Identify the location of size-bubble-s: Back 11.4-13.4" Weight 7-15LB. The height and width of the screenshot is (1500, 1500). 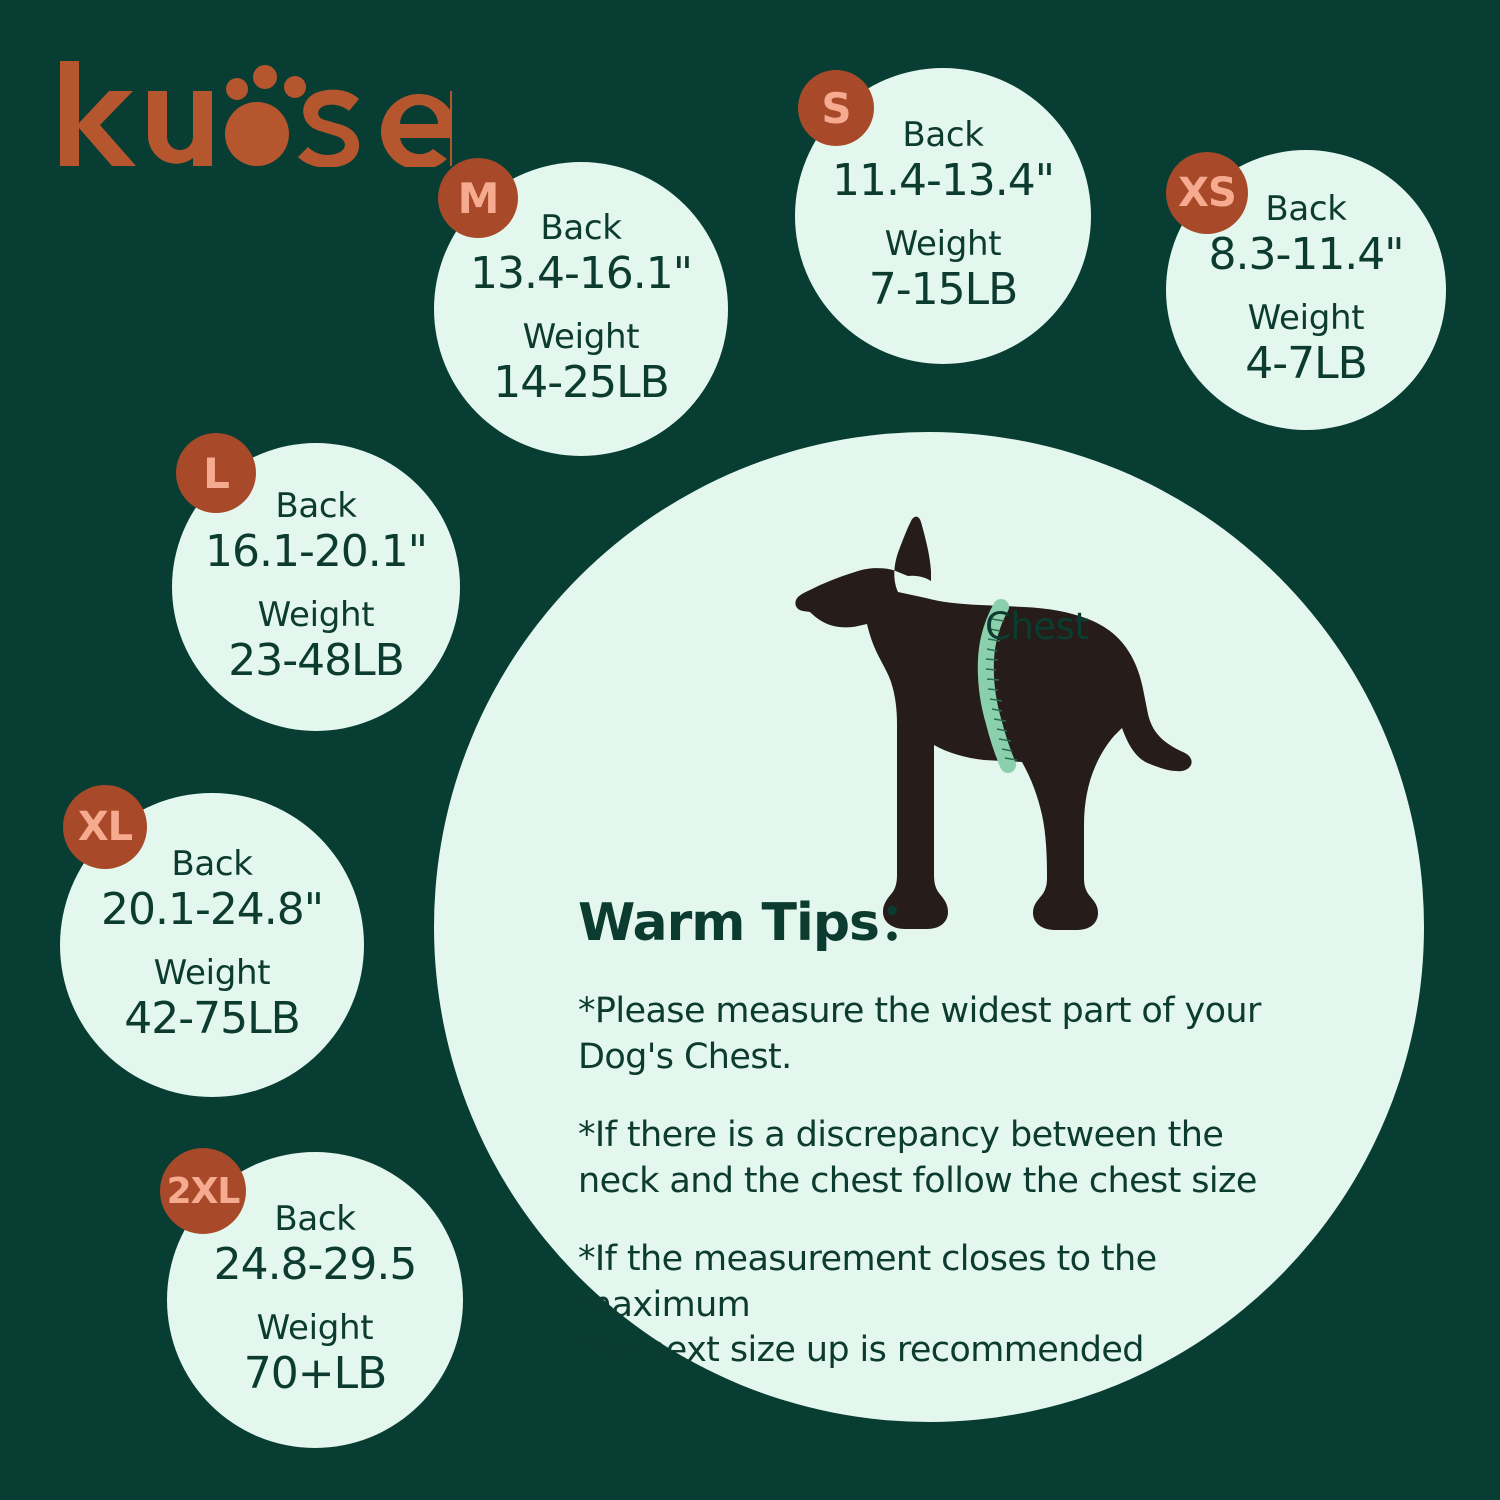
(943, 216).